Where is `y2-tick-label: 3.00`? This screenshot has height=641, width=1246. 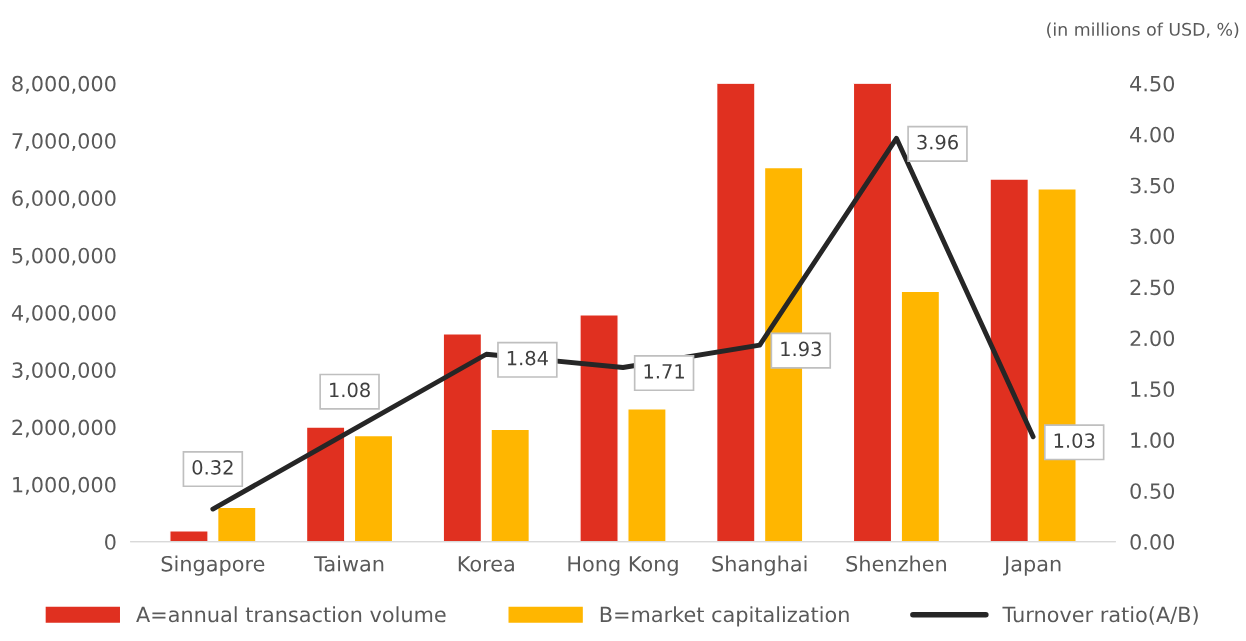 y2-tick-label: 3.00 is located at coordinates (1152, 236).